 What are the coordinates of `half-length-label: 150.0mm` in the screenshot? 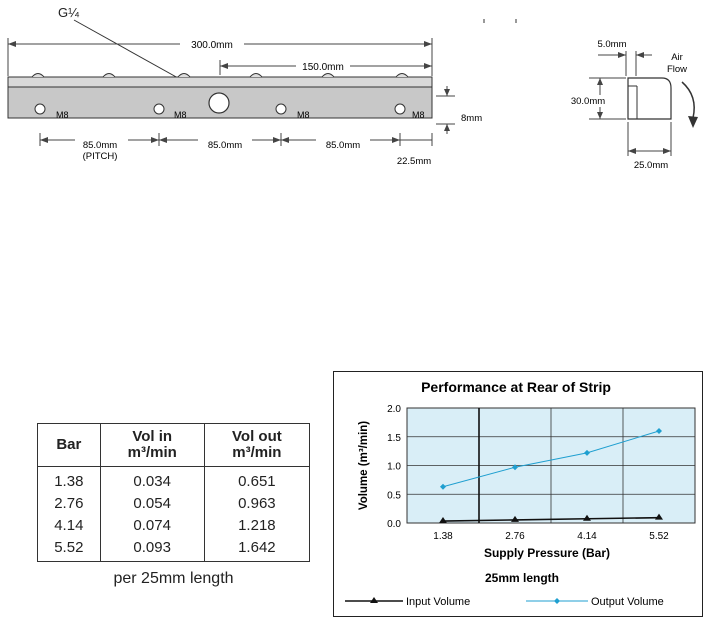 It's located at (323, 67).